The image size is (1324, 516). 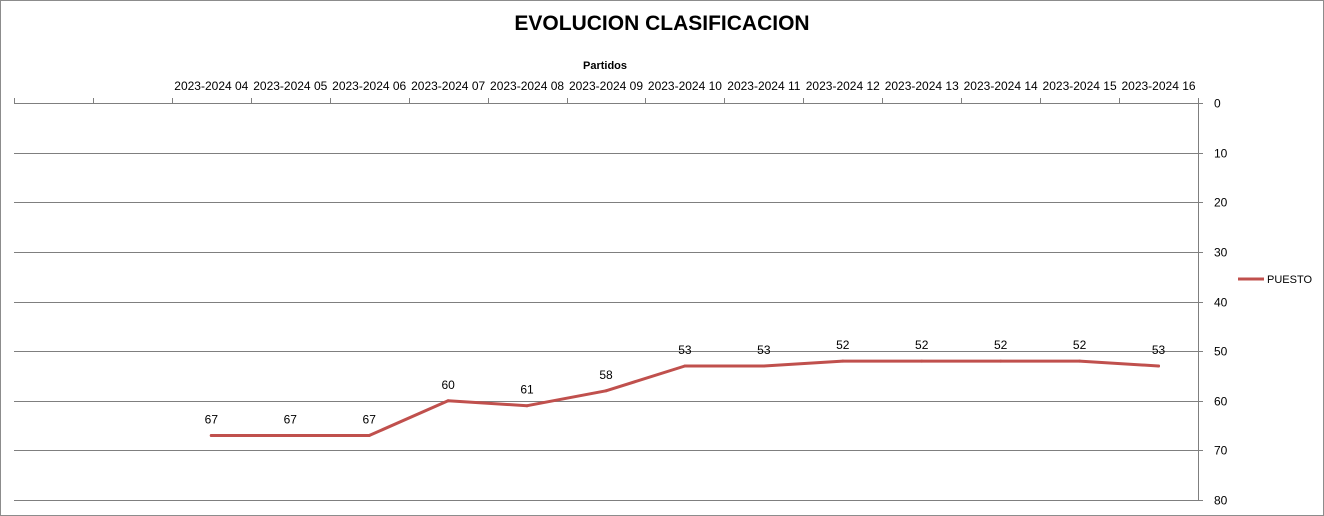 I want to click on x-tick-label: 2023-2024 15, so click(x=1080, y=86).